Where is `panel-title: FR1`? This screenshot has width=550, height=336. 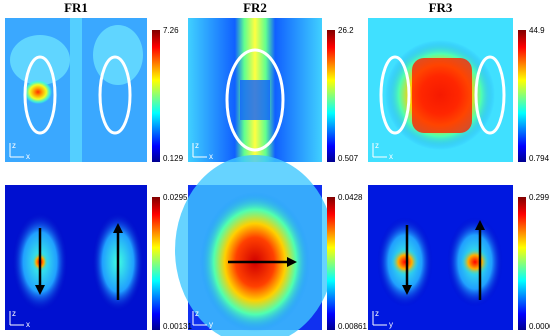
panel-title: FR1 is located at coordinates (76, 7).